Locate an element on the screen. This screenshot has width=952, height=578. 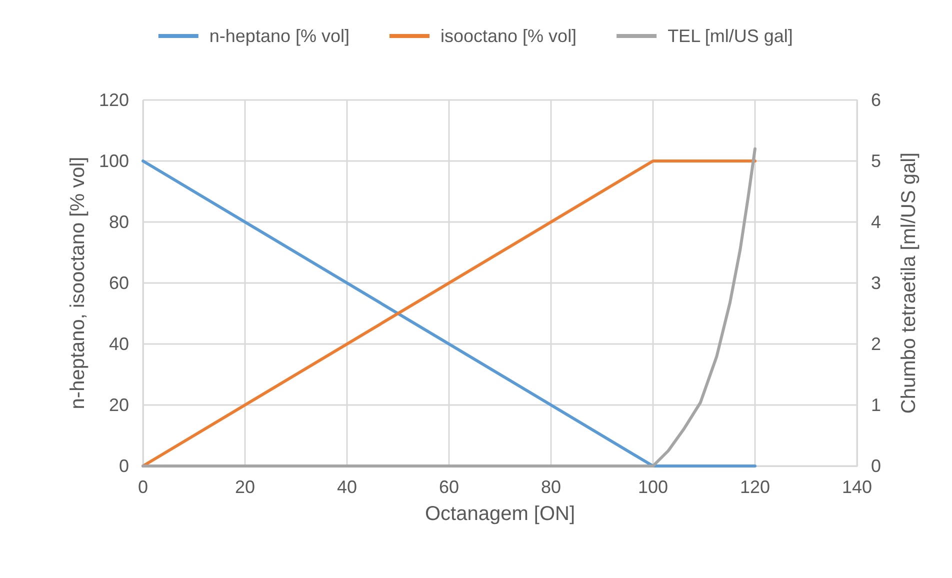
legend-label: TEL [ml/US gal] is located at coordinates (730, 36).